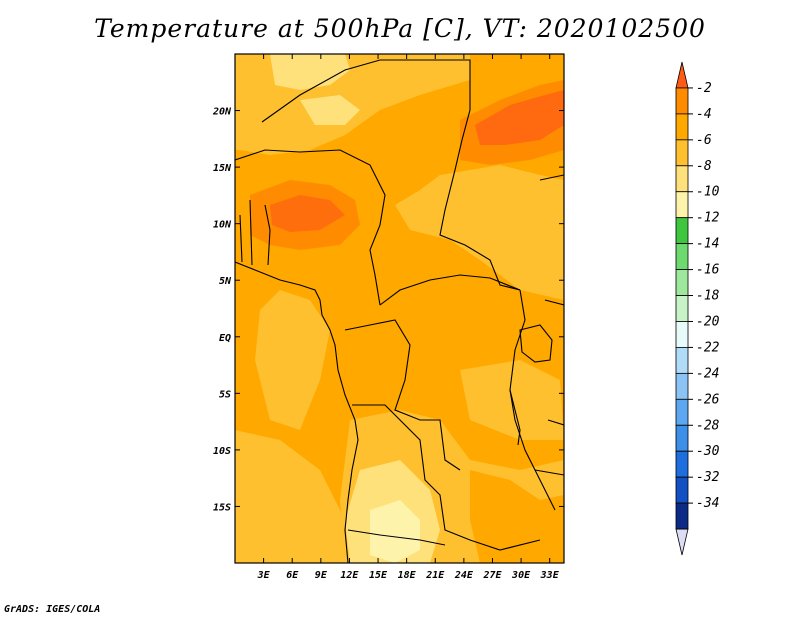 This screenshot has width=800, height=618. I want to click on colorbar-label: -34, so click(707, 503).